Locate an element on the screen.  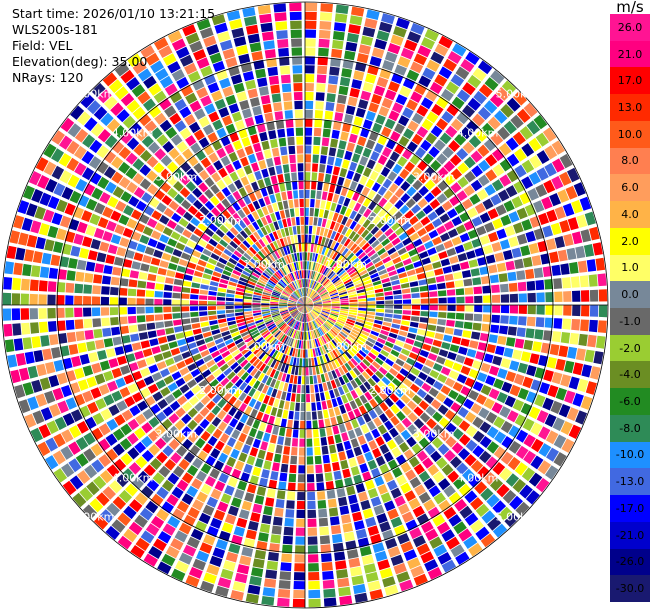
colorbar-segment: -17.0 is located at coordinates (630, 508).